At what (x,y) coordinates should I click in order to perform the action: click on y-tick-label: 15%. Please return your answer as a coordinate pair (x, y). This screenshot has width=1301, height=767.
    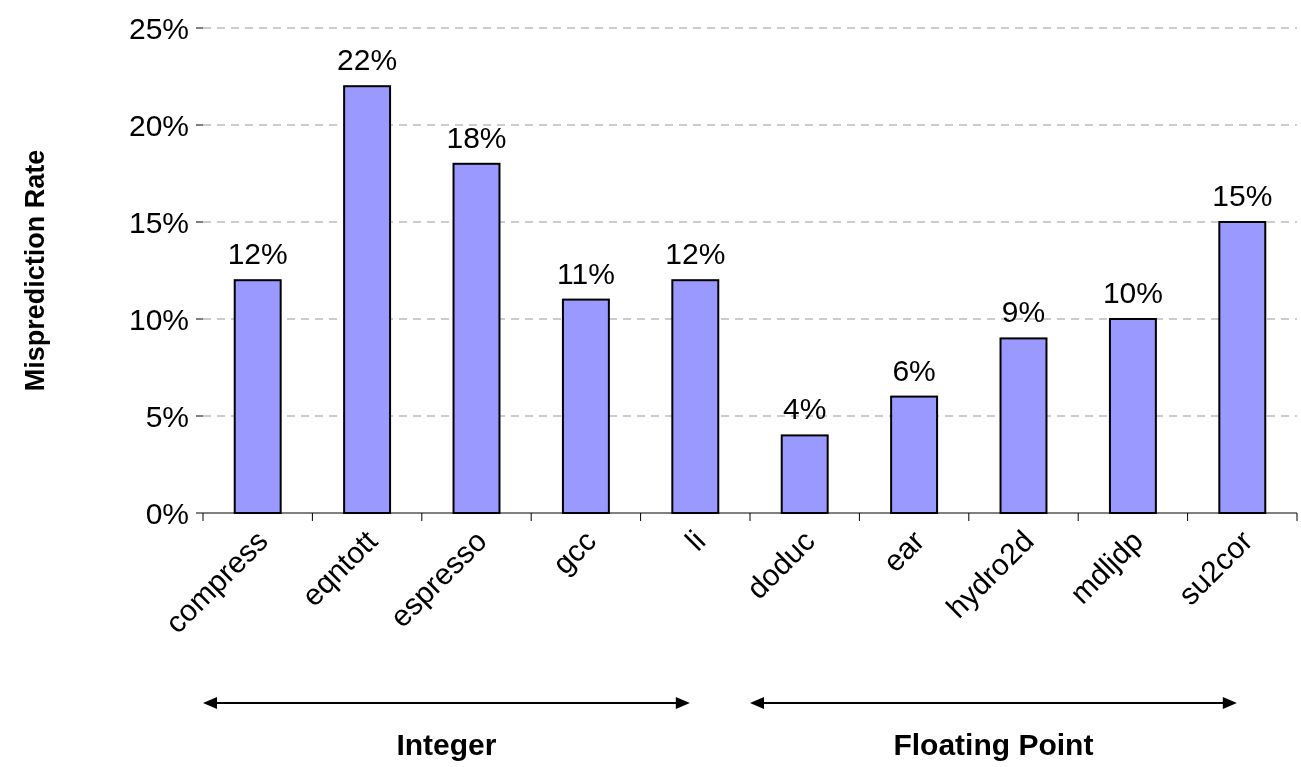
    Looking at the image, I should click on (158, 222).